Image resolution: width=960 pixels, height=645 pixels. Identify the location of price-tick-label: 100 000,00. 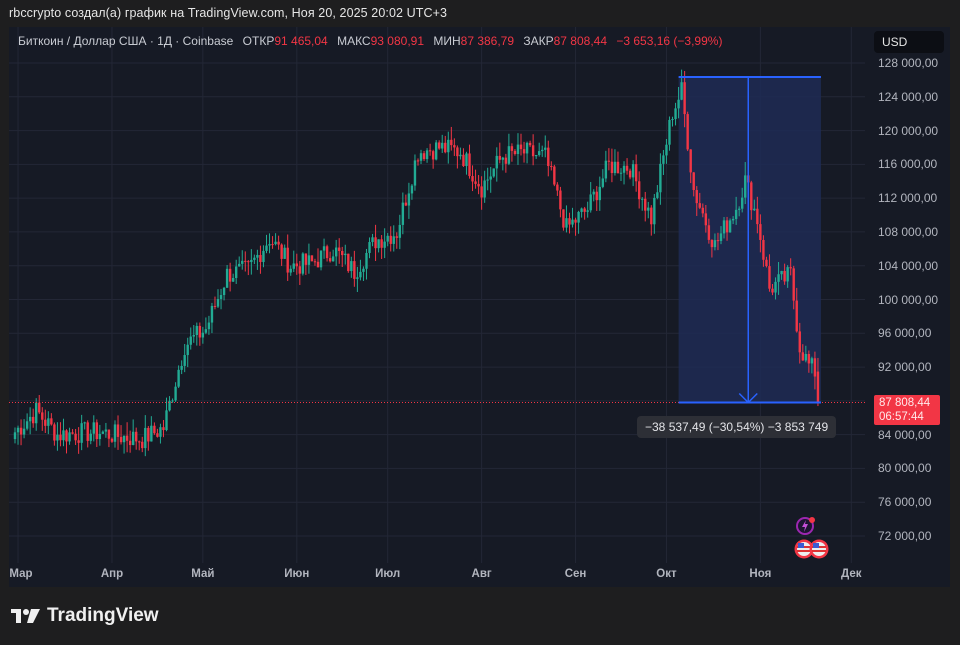
(908, 299).